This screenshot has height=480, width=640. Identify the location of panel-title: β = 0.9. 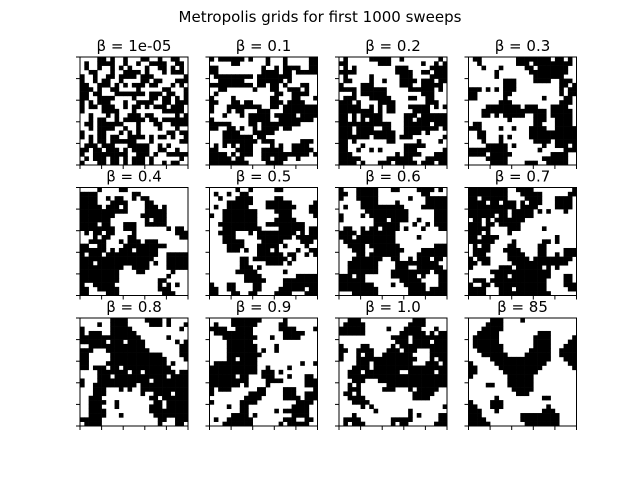
(264, 307).